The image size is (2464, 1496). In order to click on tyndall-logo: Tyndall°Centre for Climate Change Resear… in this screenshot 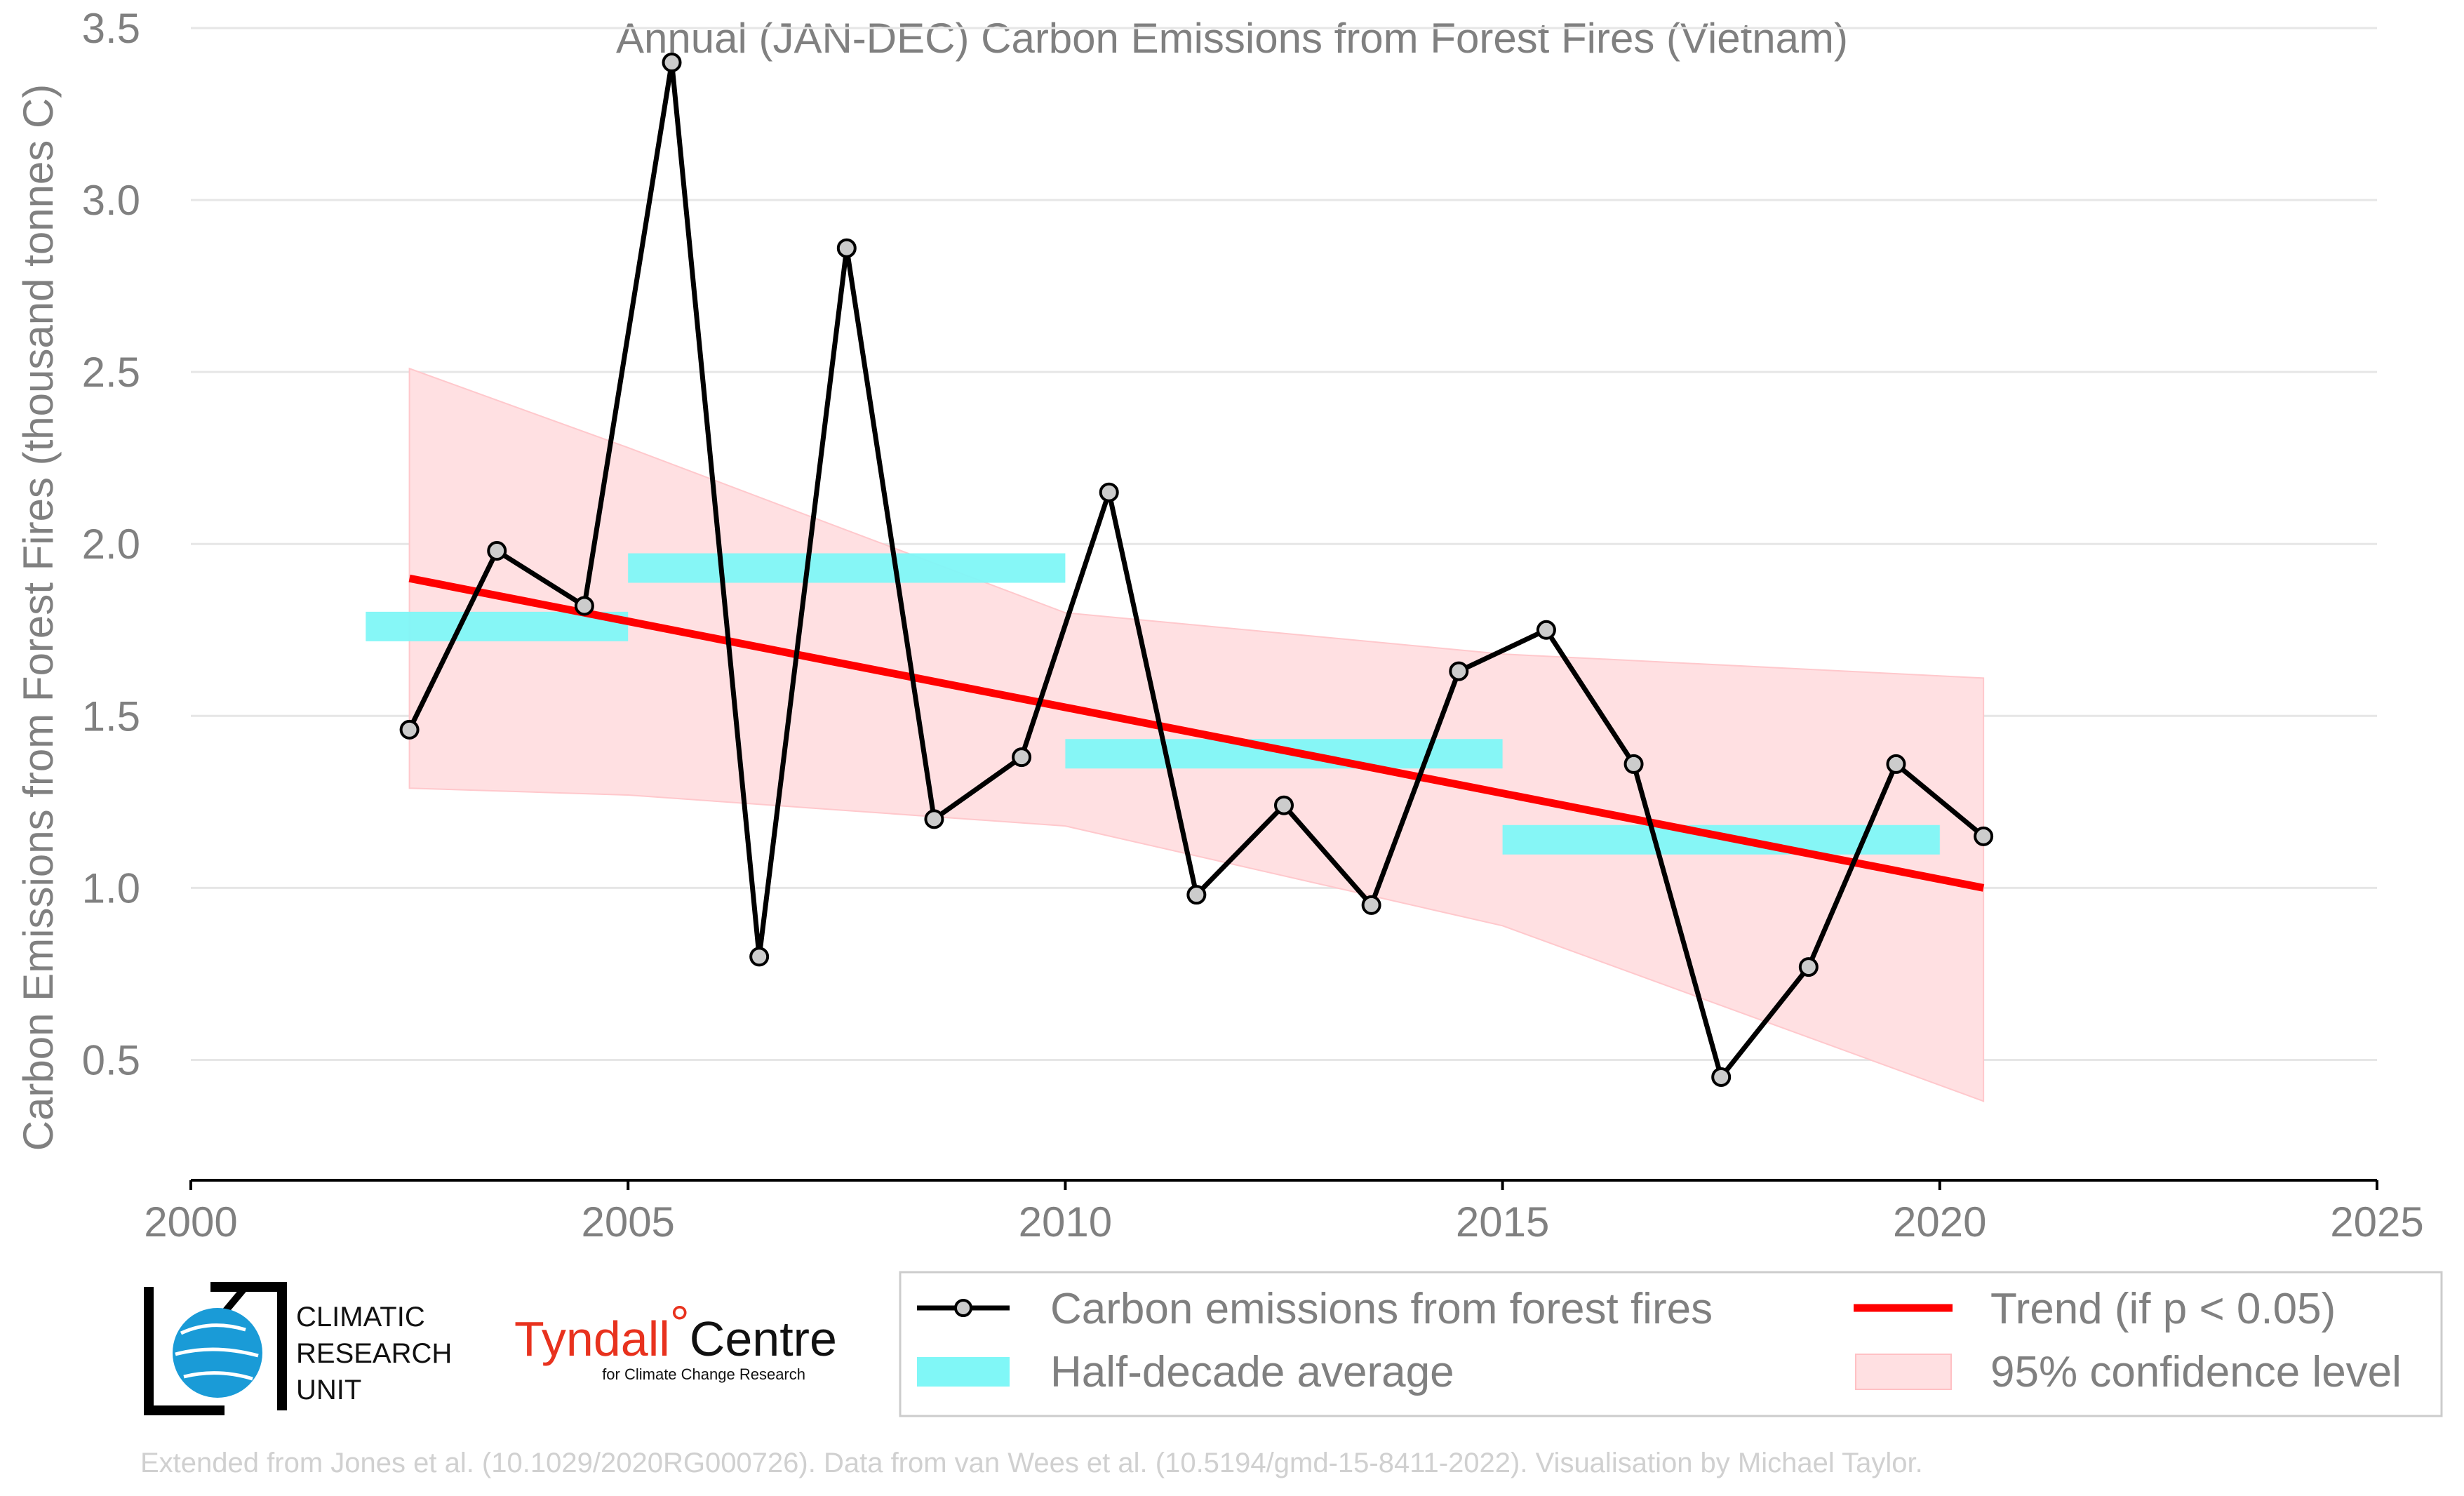, I will do `click(675, 1339)`.